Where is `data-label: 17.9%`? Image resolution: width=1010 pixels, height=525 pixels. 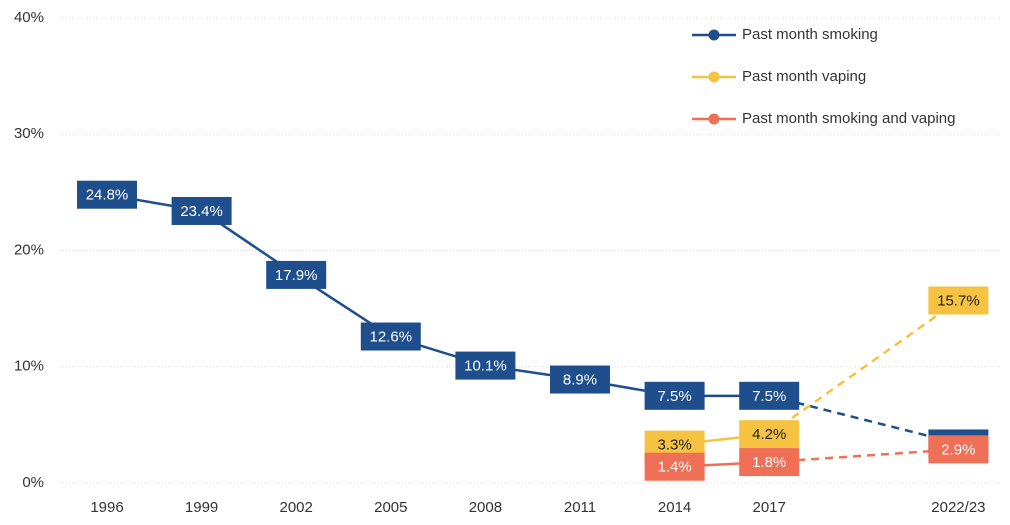
data-label: 17.9% is located at coordinates (296, 274).